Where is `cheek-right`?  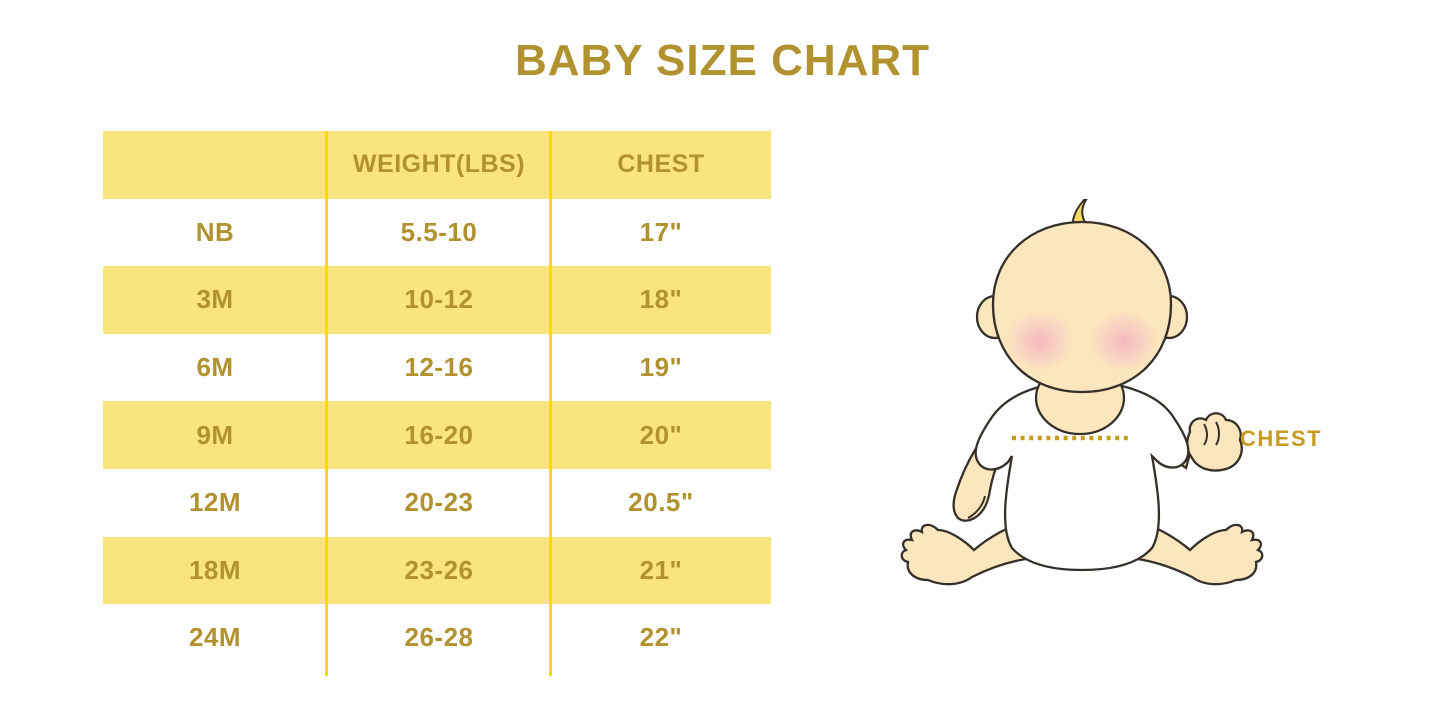
cheek-right is located at coordinates (1124, 341).